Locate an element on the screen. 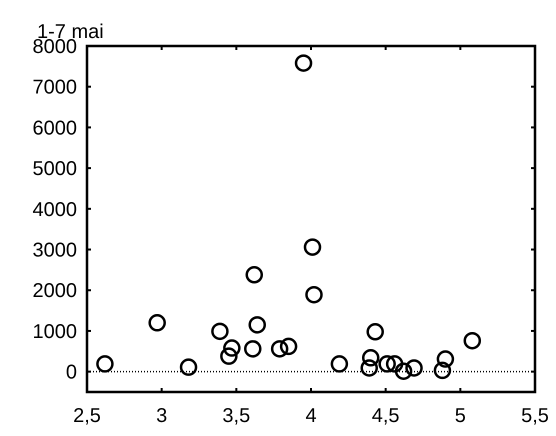  y-tick-label: 4000 is located at coordinates (54, 209).